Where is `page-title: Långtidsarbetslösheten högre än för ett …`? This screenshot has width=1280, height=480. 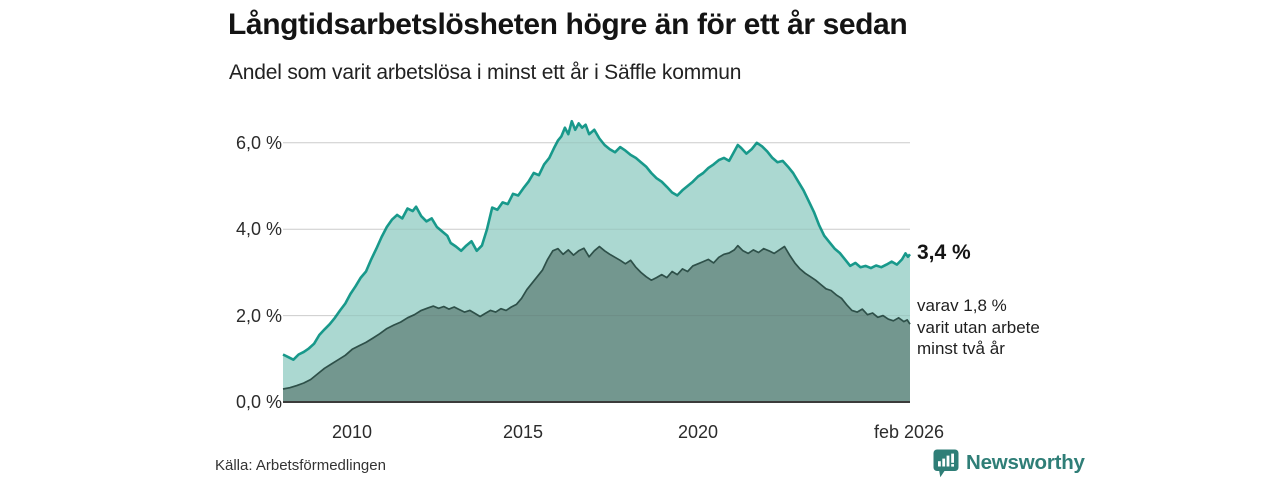
page-title: Långtidsarbetslösheten högre än för ett … is located at coordinates (568, 24).